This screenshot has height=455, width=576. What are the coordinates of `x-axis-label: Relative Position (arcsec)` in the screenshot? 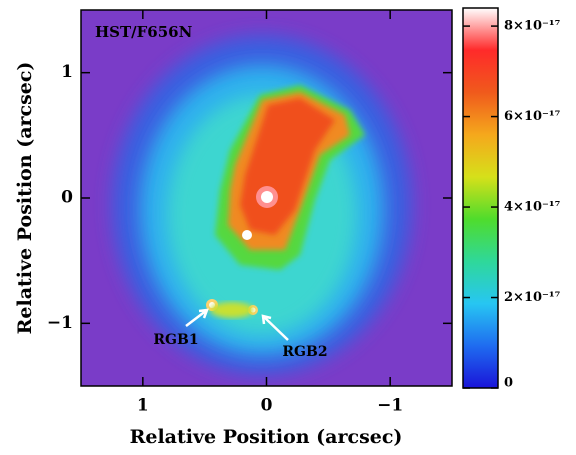 It's located at (266, 437).